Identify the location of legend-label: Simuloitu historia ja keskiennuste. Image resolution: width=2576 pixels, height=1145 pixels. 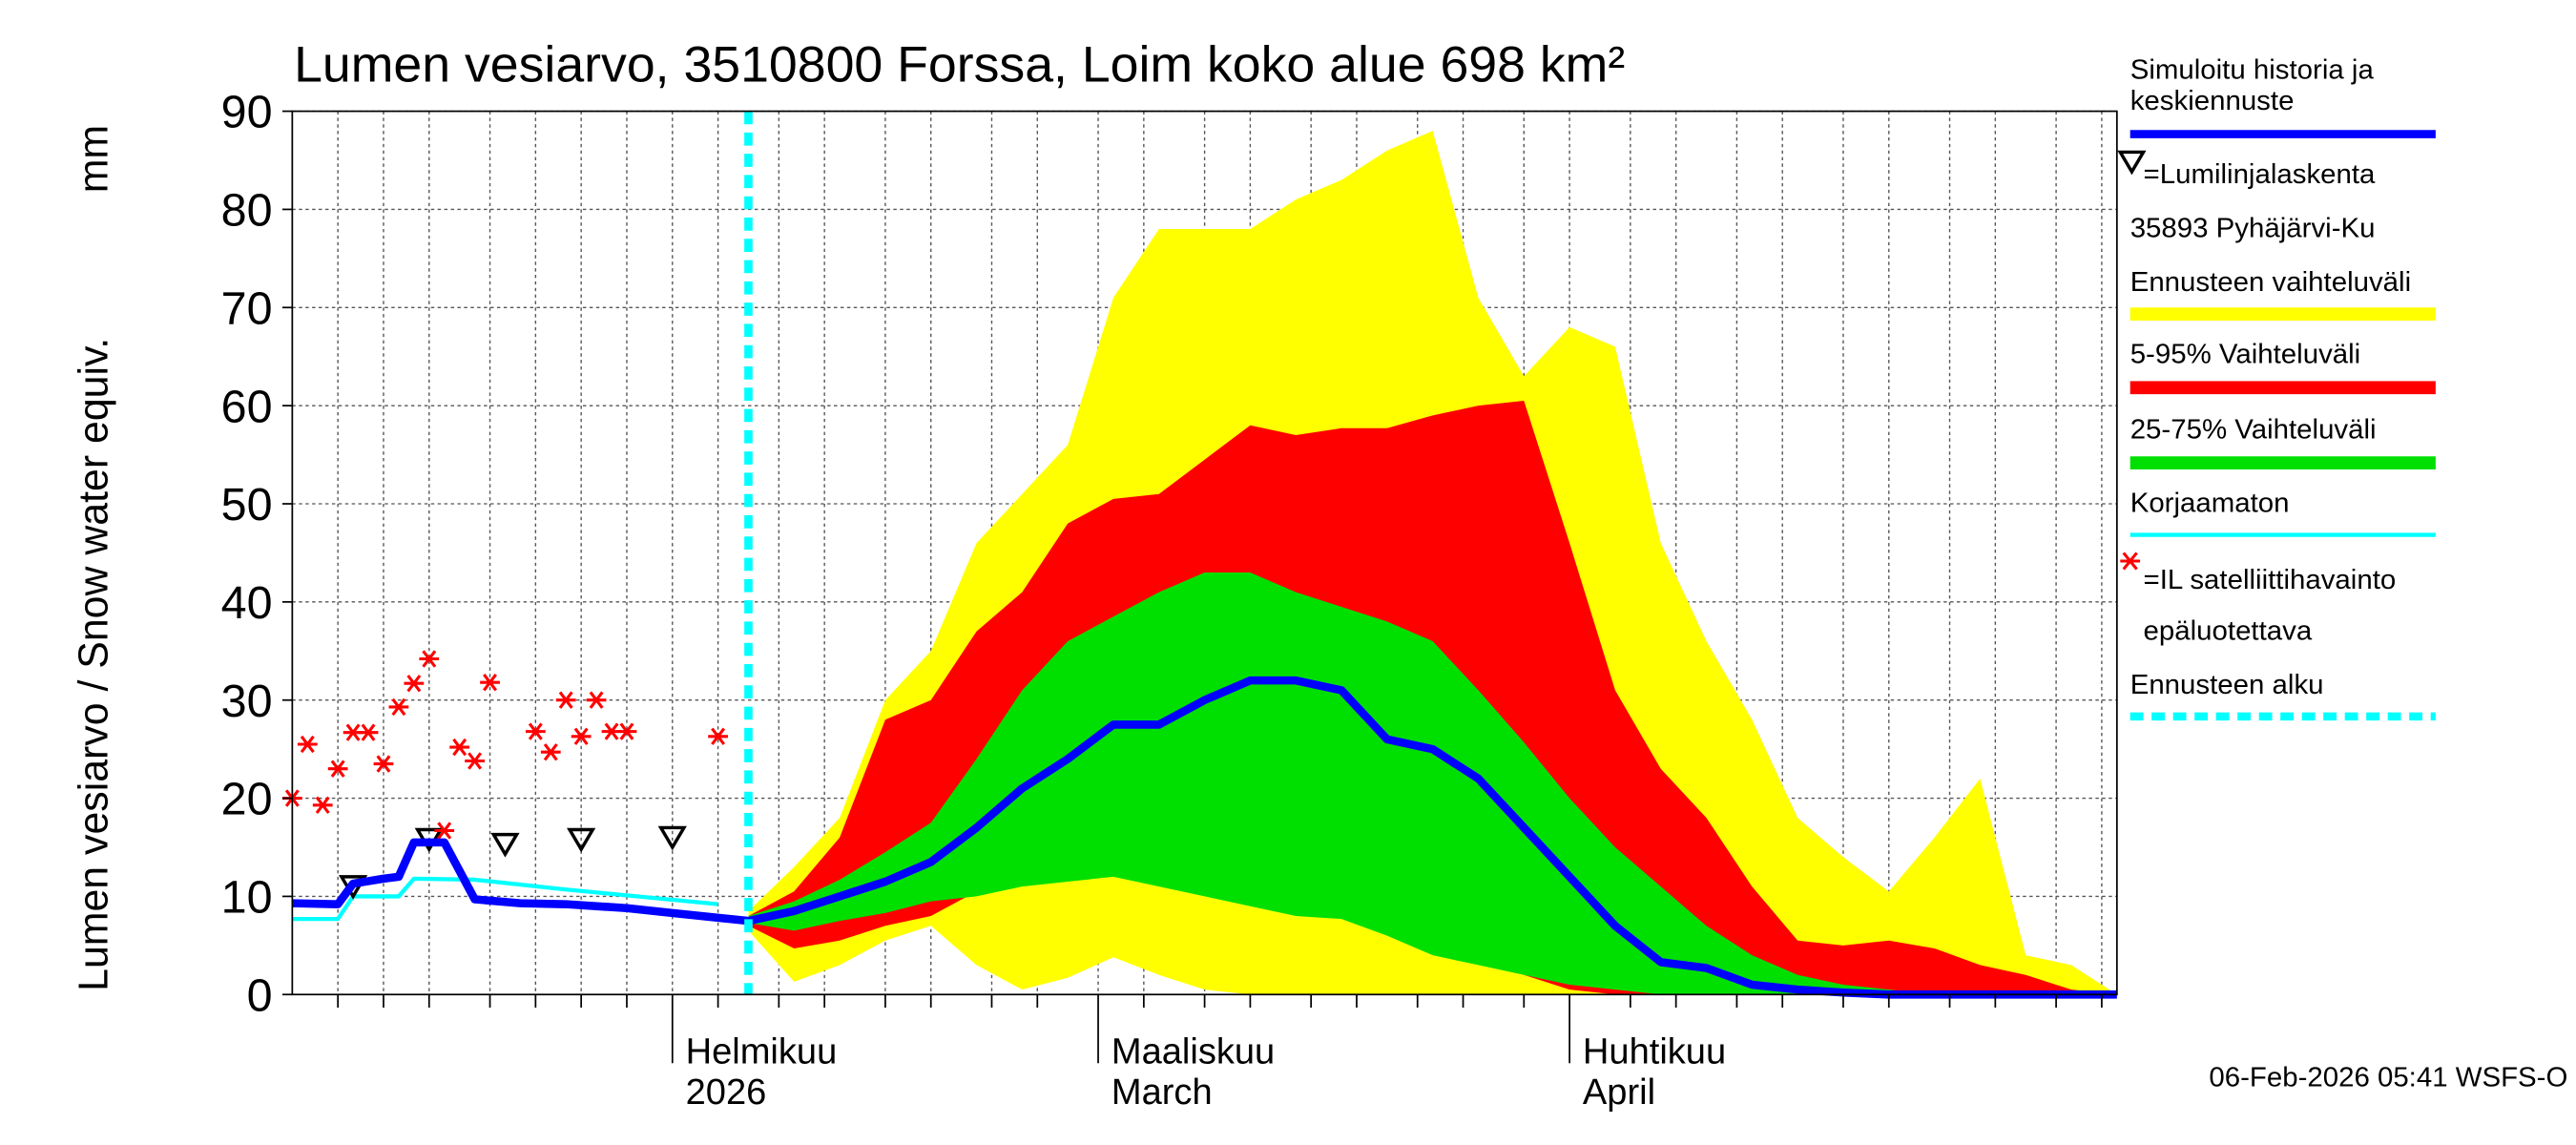
(2251, 84).